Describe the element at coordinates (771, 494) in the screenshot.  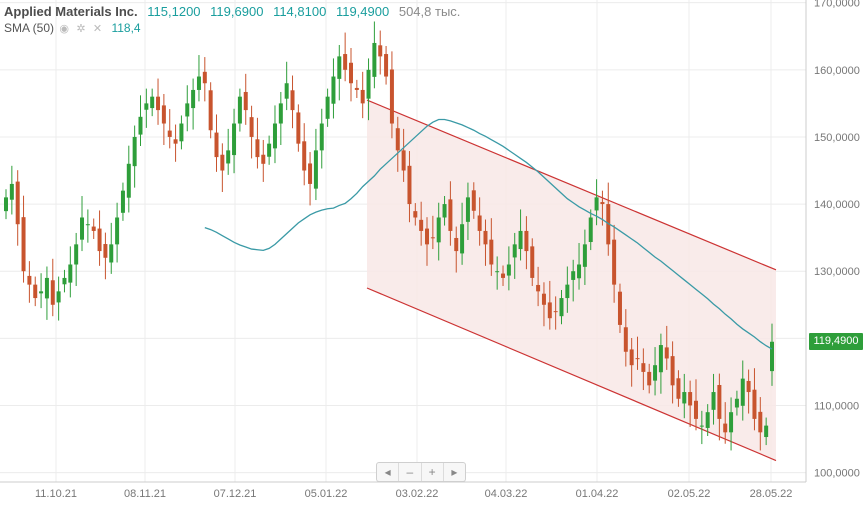
I see `x-tick-label: 28.05.22` at that location.